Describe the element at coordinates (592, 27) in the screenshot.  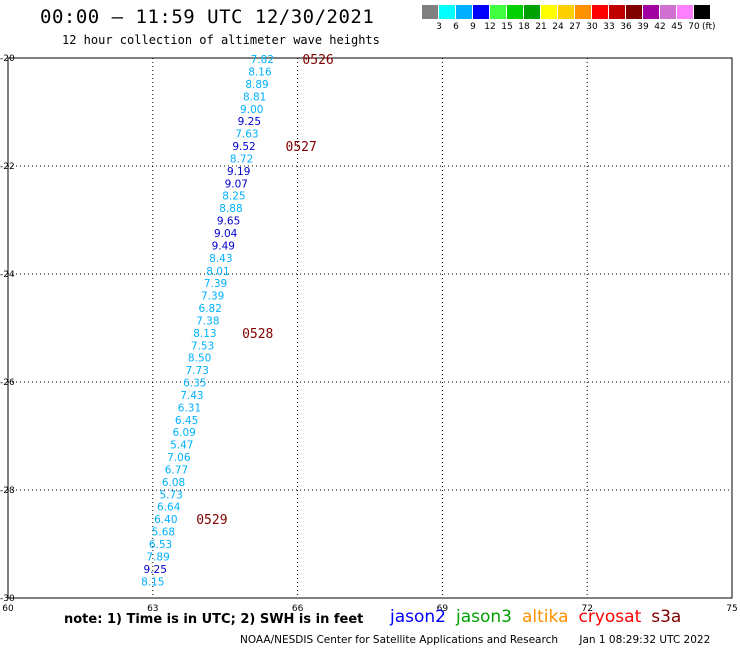
I see `color-bin-label: 30` at that location.